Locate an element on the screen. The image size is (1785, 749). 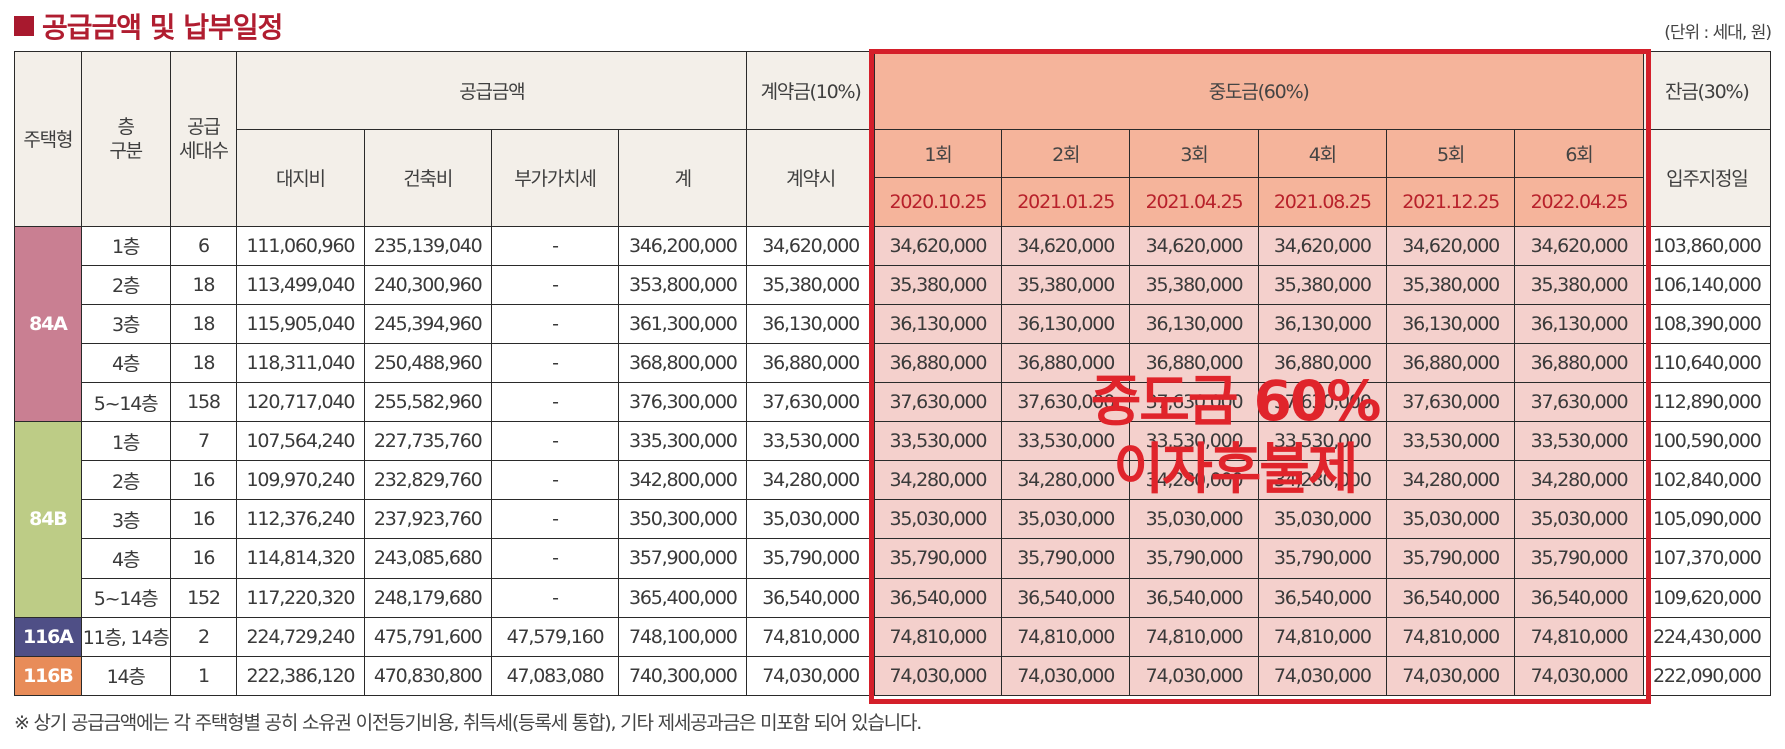
balance-cell: 107,370,000 is located at coordinates (1707, 558).